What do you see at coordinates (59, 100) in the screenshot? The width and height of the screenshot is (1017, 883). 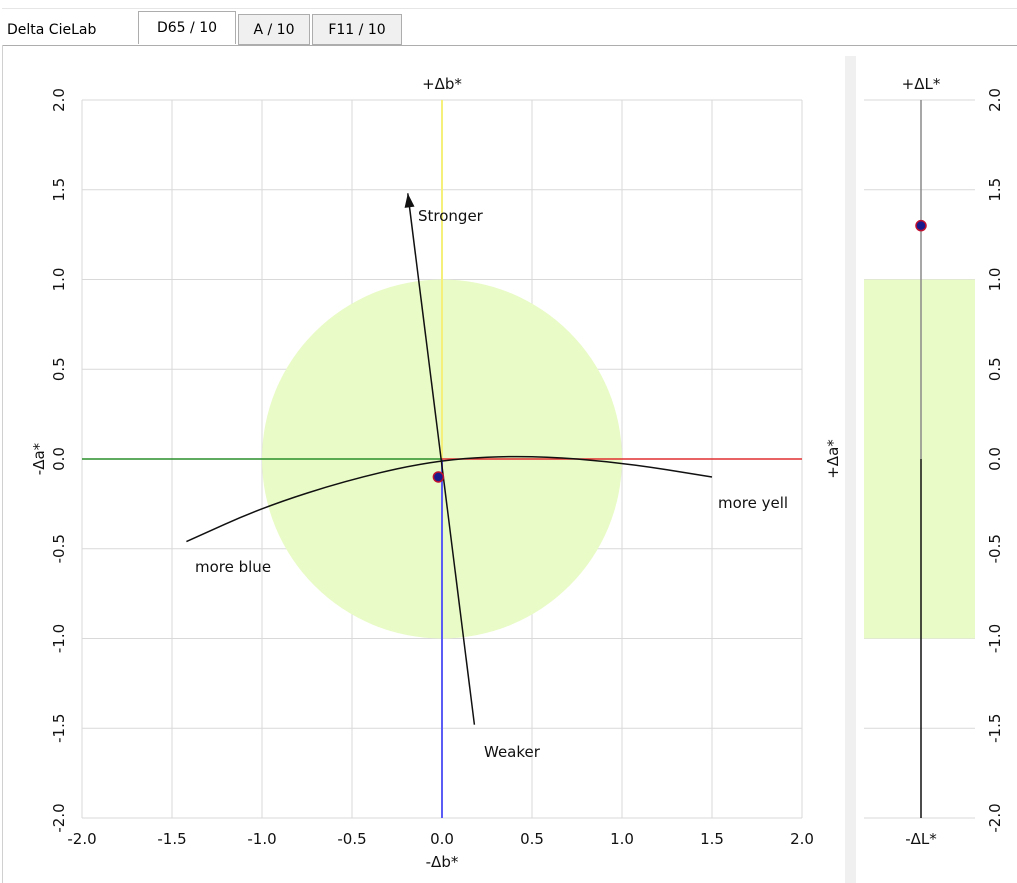 I see `y-tick-label-8: 2.0` at bounding box center [59, 100].